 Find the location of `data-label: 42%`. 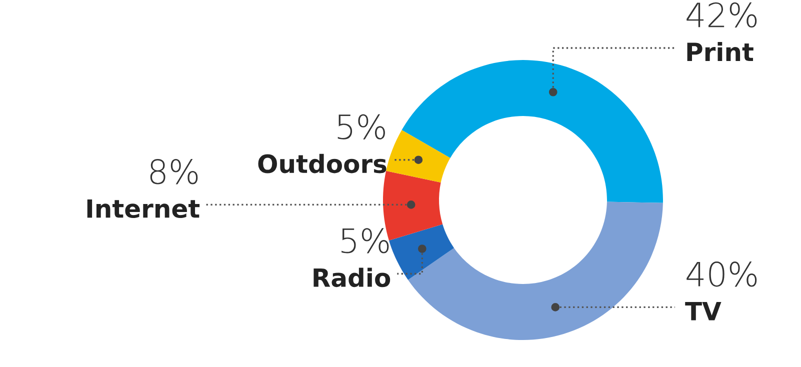

data-label: 42% is located at coordinates (721, 15).